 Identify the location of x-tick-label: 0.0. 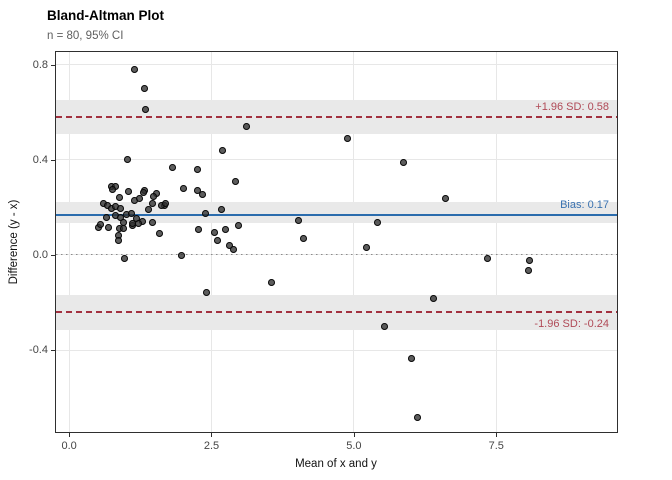
(69, 446).